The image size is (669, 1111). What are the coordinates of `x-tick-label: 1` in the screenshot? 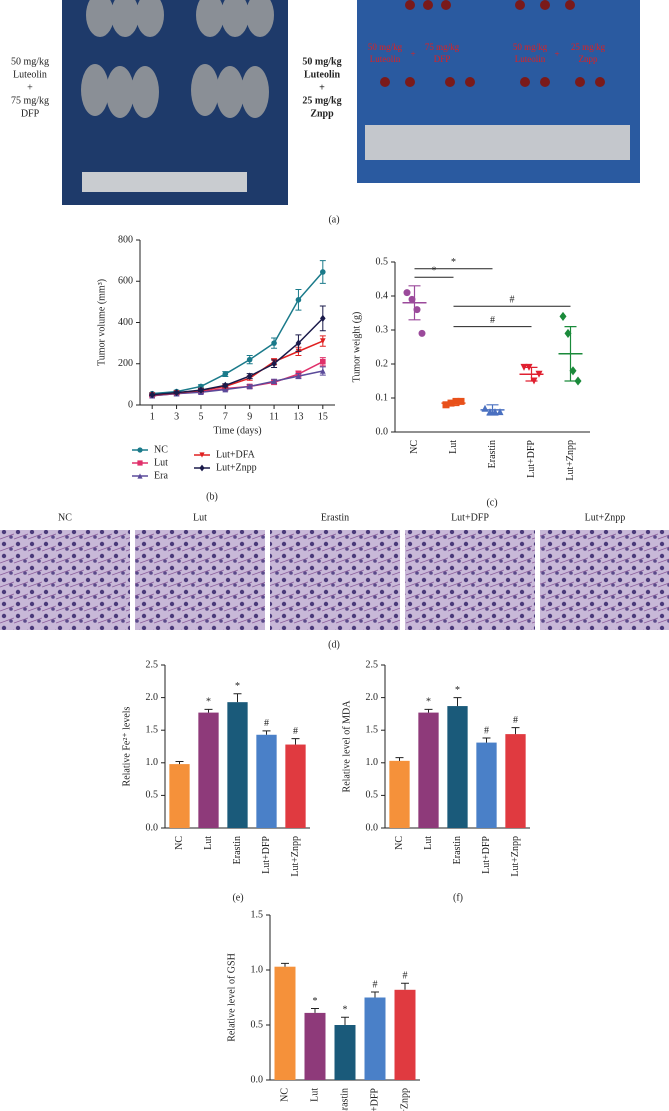 It's located at (152, 416).